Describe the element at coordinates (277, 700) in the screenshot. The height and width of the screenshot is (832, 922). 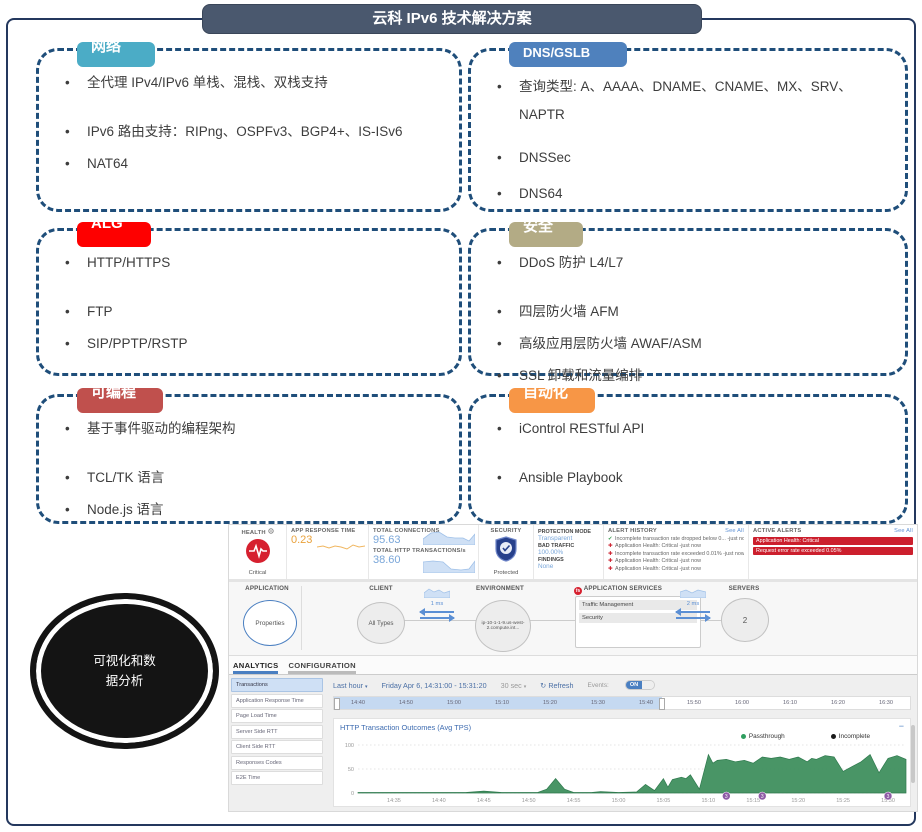
I see `sidebar-item: Application Response Time` at that location.